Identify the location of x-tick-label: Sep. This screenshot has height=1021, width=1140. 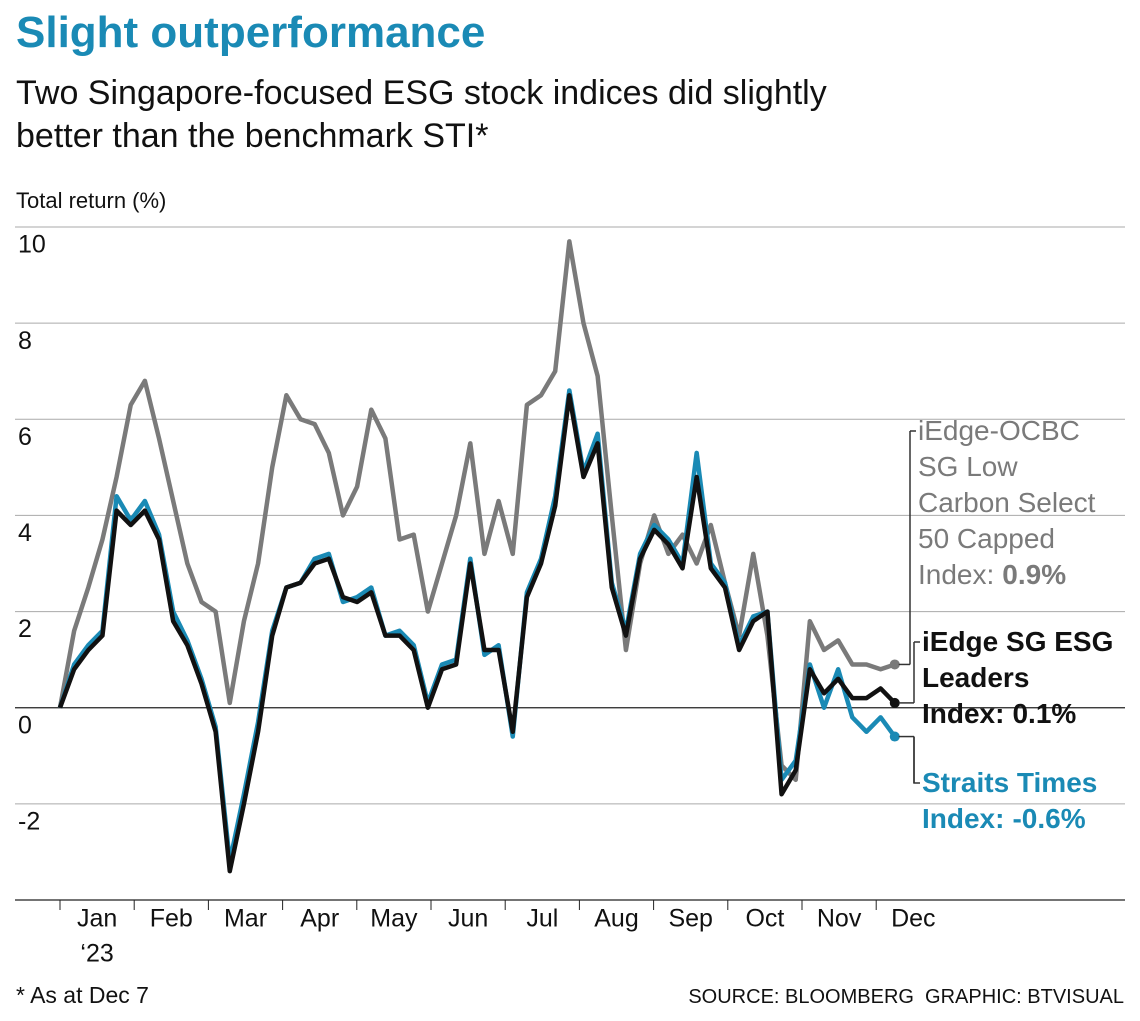
(690, 919).